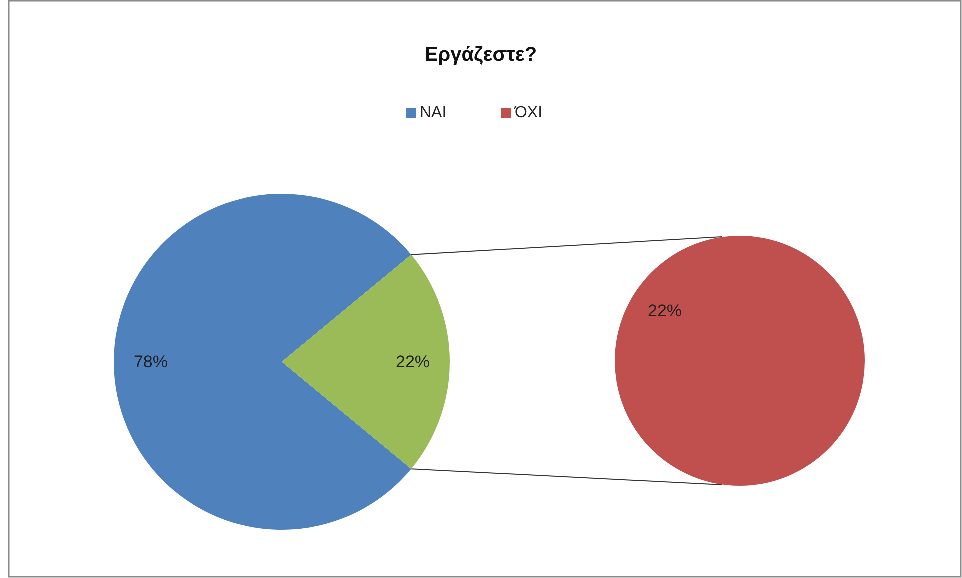 The height and width of the screenshot is (578, 962). Describe the element at coordinates (433, 113) in the screenshot. I see `legend-label: ΝΑΙ` at that location.